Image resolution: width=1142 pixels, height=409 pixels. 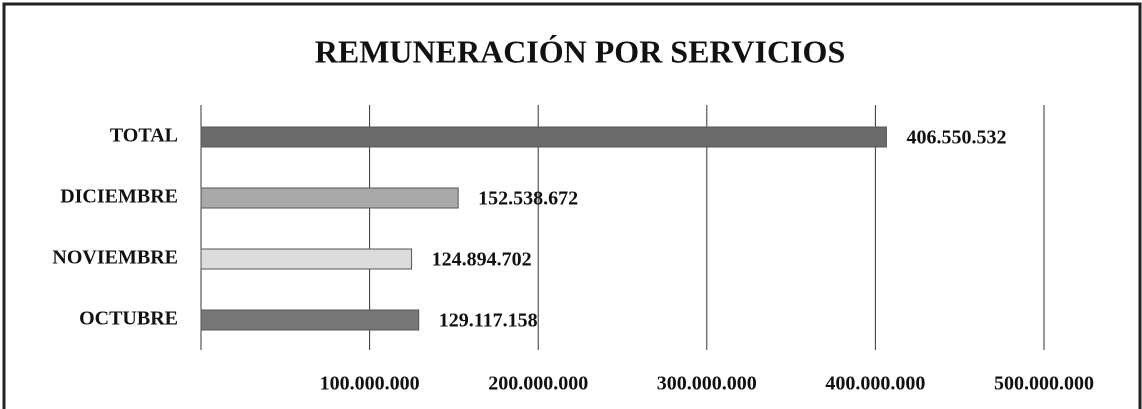 What do you see at coordinates (1044, 384) in the screenshot?
I see `x-tick-label: 500.000.000` at bounding box center [1044, 384].